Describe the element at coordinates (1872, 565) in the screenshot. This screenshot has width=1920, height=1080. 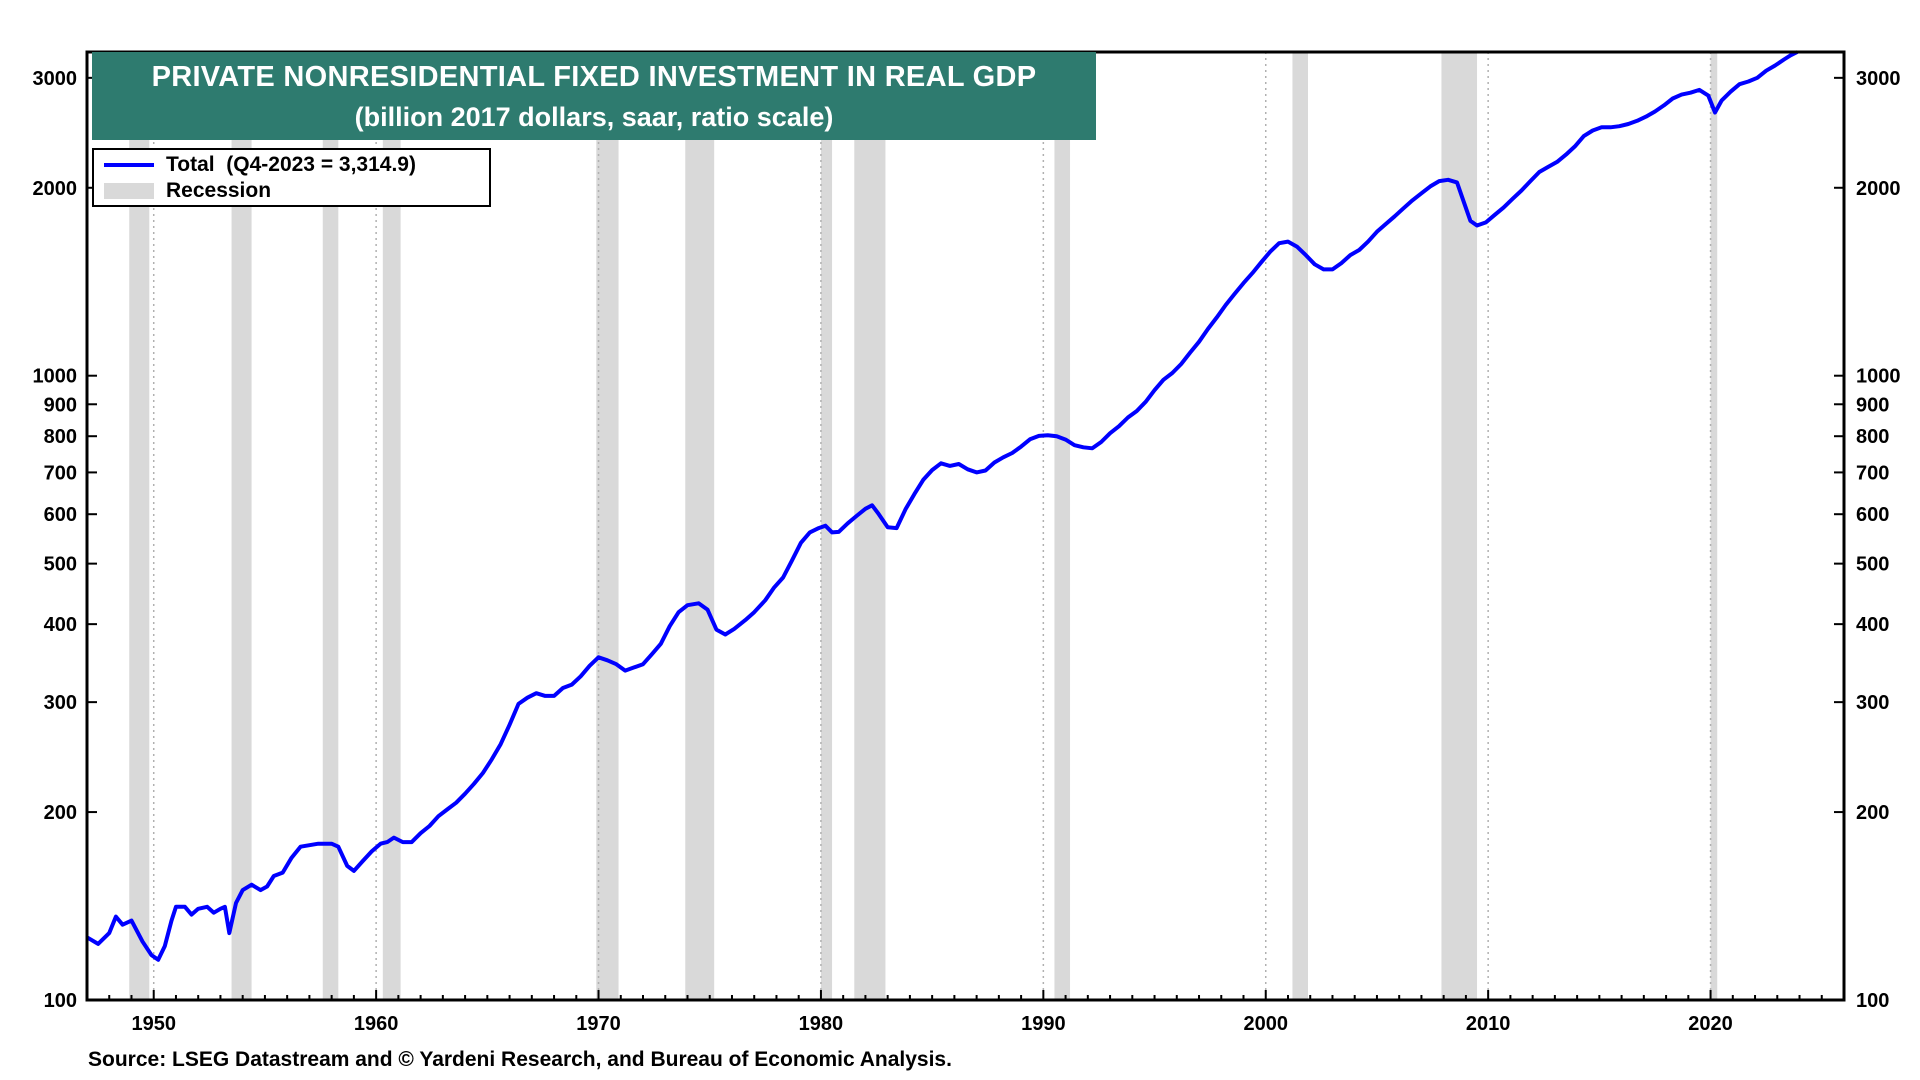
I see `y-tick-label-right: 500` at that location.